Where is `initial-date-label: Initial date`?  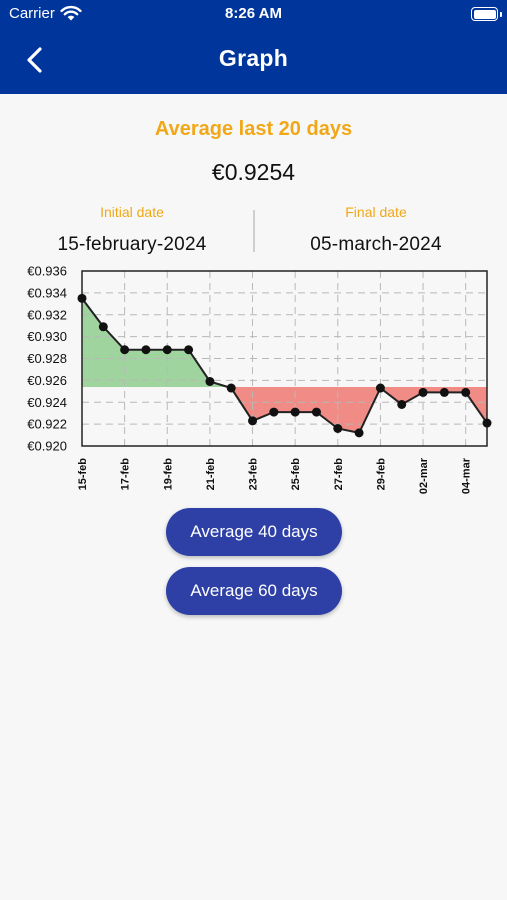 initial-date-label: Initial date is located at coordinates (132, 212).